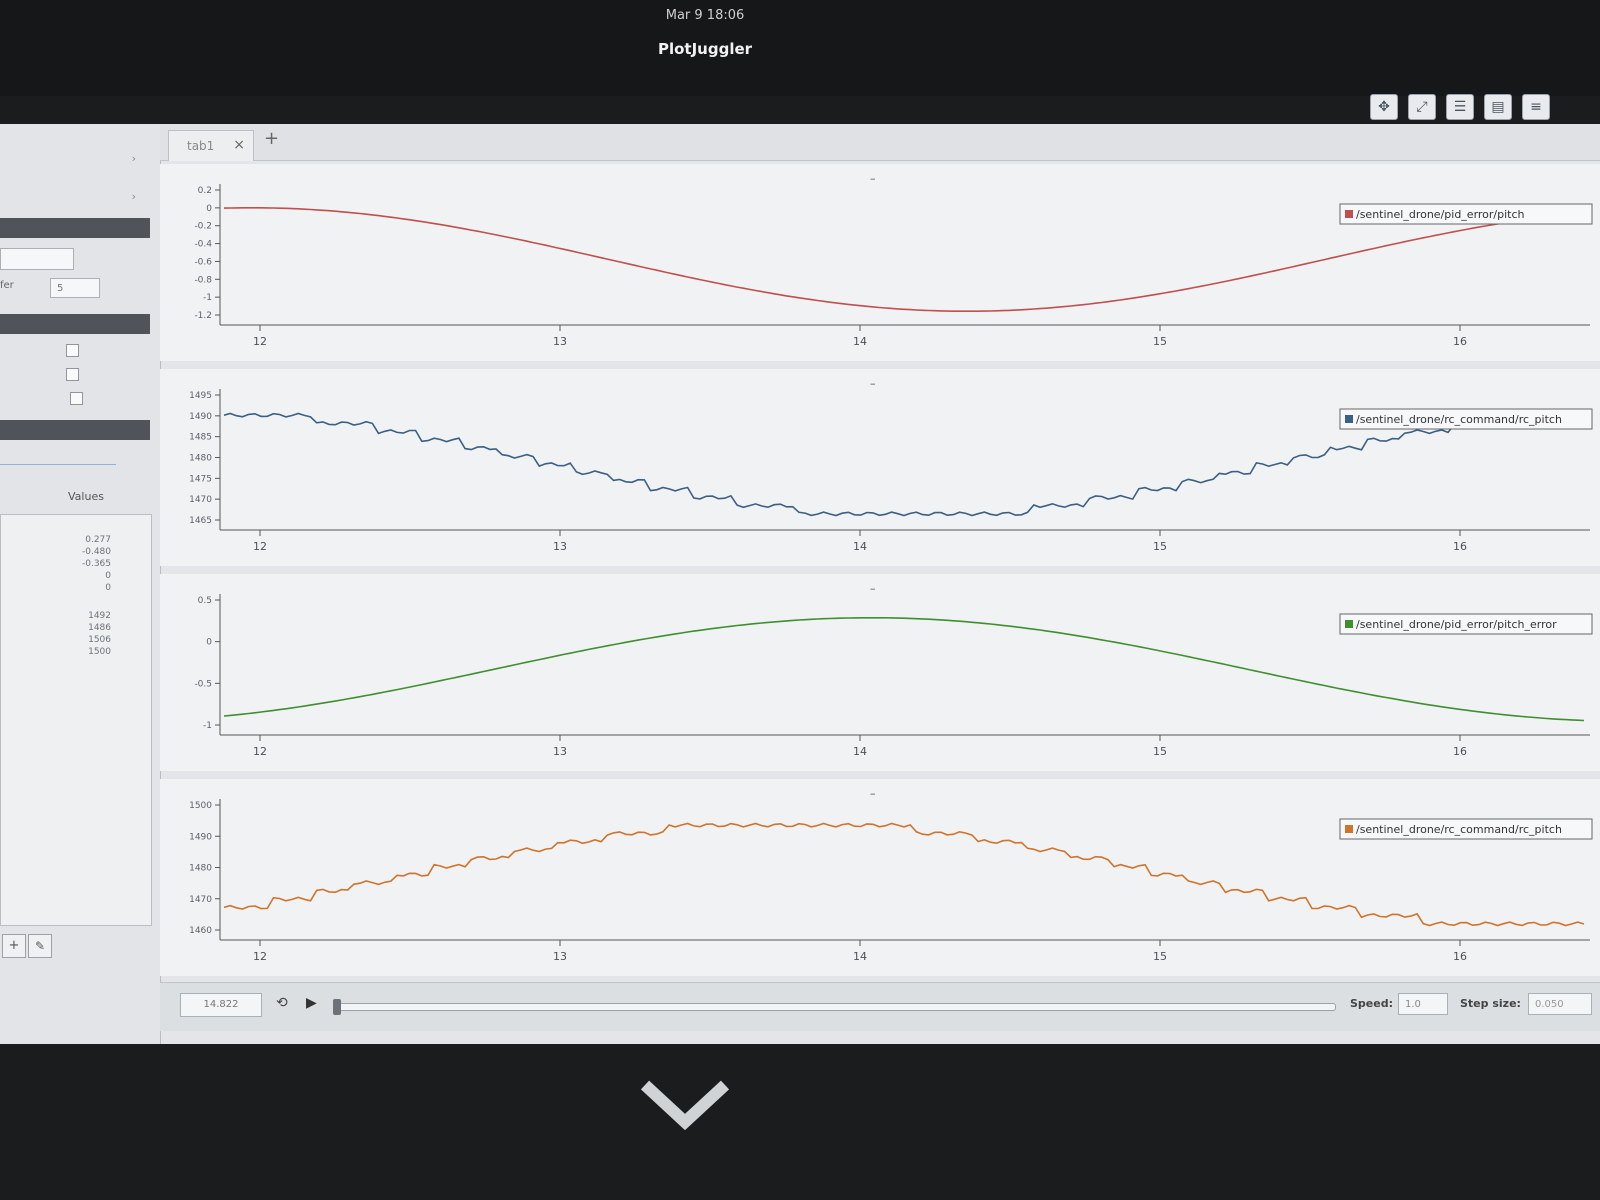  I want to click on speed-spinner: 1.0, so click(1423, 1004).